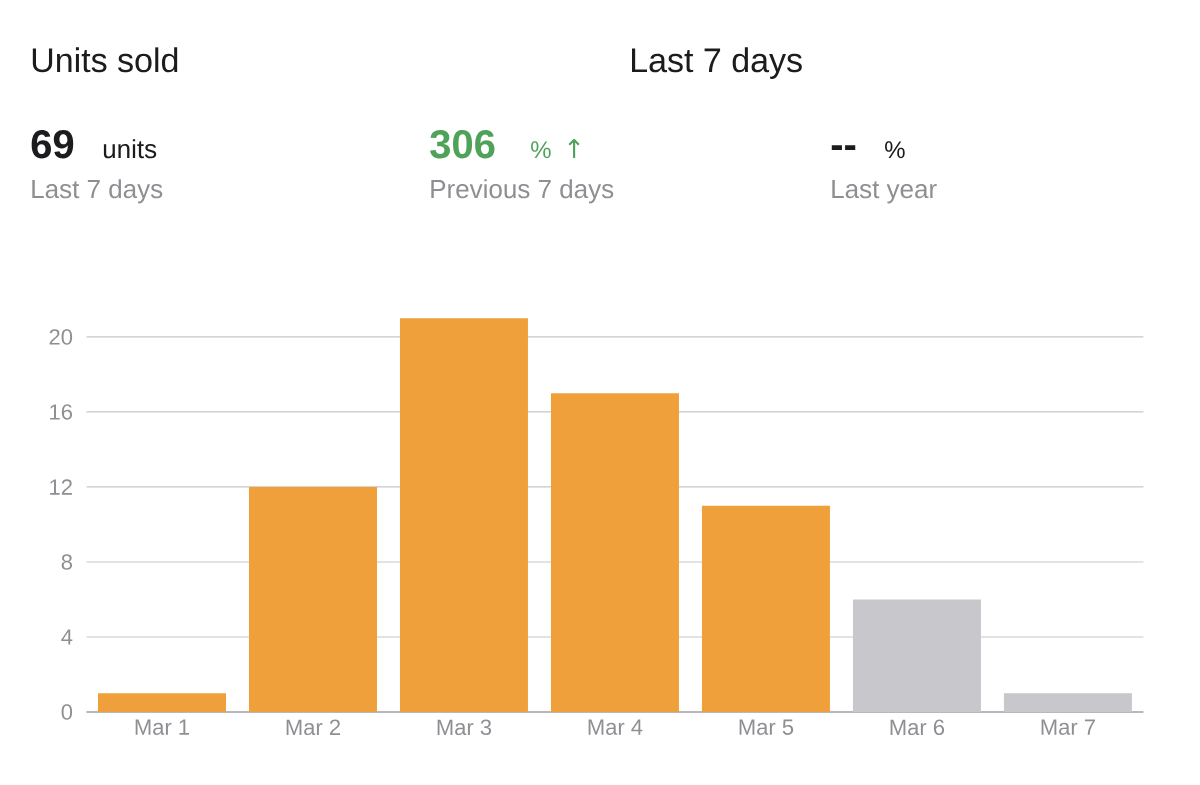 The image size is (1200, 785). I want to click on x-tick-label: Mar 2, so click(313, 727).